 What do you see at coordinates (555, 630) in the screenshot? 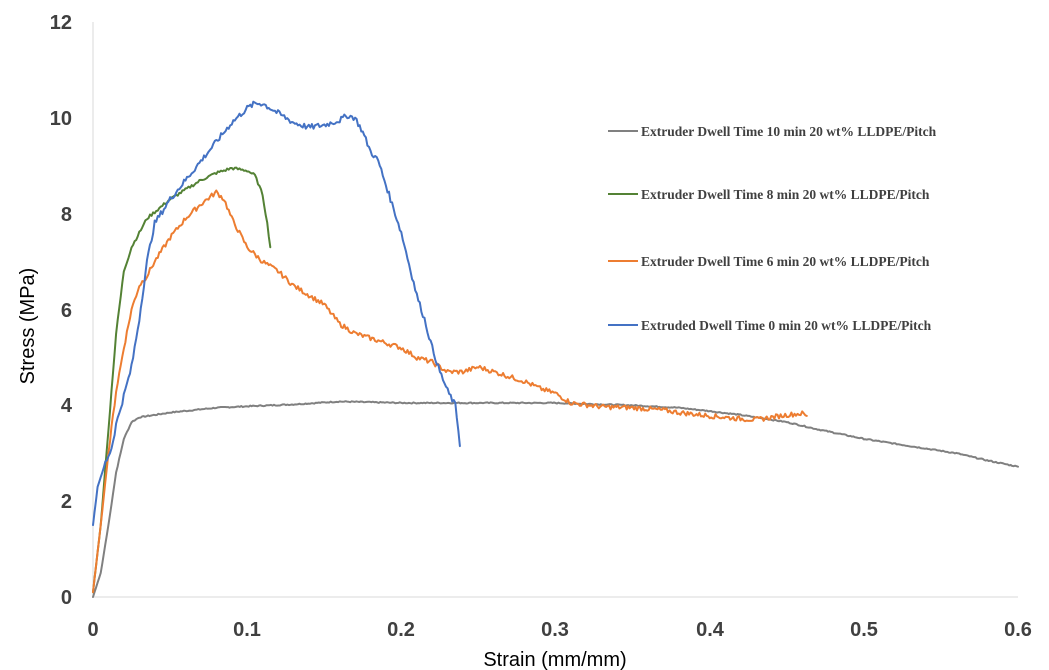
I see `x-tick-label: 0.3` at bounding box center [555, 630].